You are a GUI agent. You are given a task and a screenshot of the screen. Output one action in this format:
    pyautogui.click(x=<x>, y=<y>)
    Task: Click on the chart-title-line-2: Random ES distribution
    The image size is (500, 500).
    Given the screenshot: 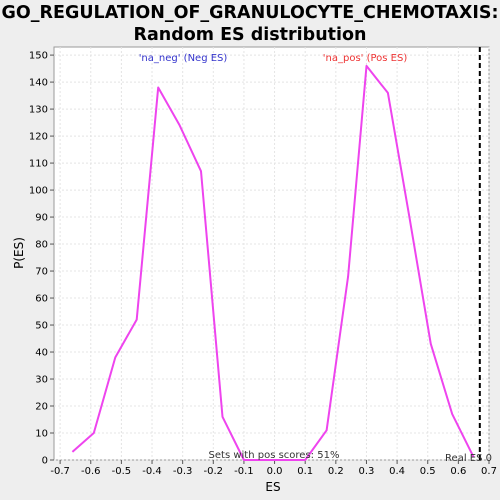 What is the action you would take?
    pyautogui.click(x=250, y=35)
    